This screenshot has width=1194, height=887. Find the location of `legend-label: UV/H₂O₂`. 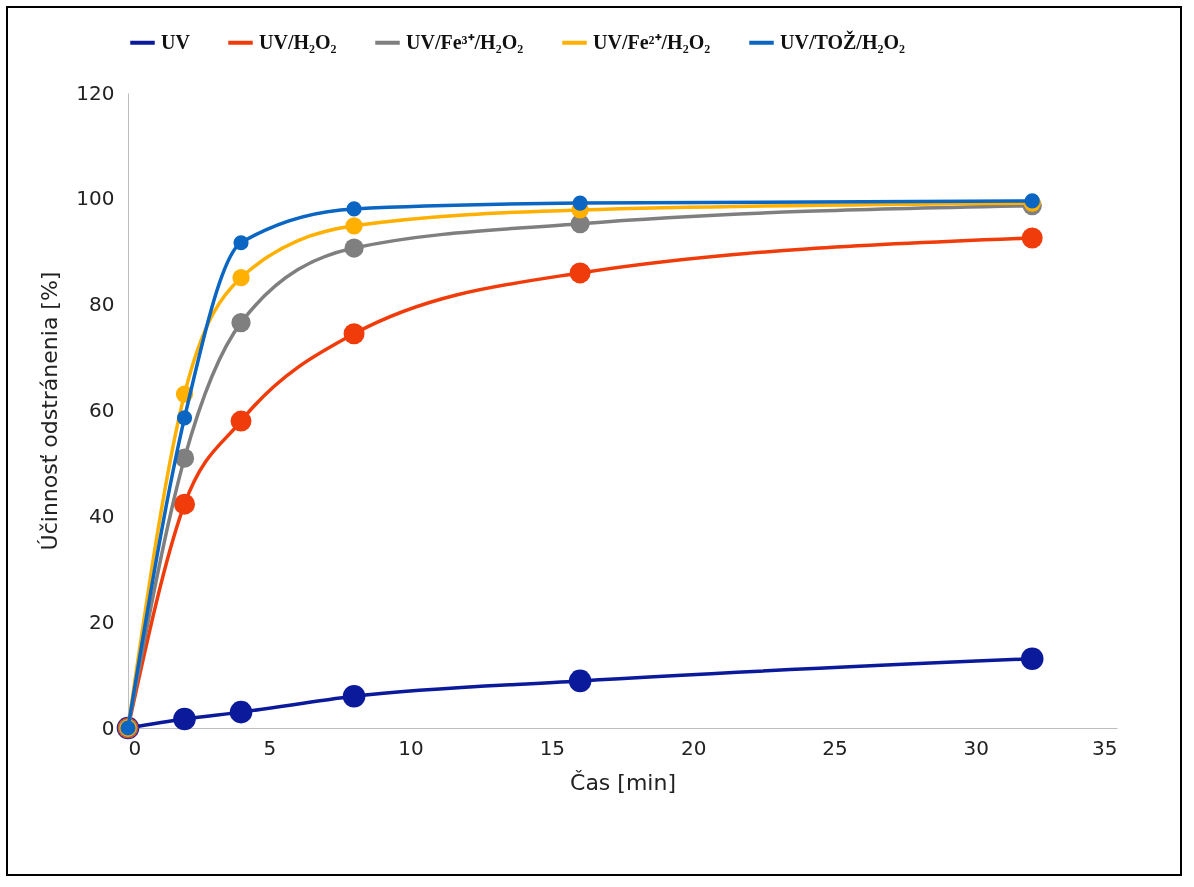

legend-label: UV/H₂O₂ is located at coordinates (298, 41).